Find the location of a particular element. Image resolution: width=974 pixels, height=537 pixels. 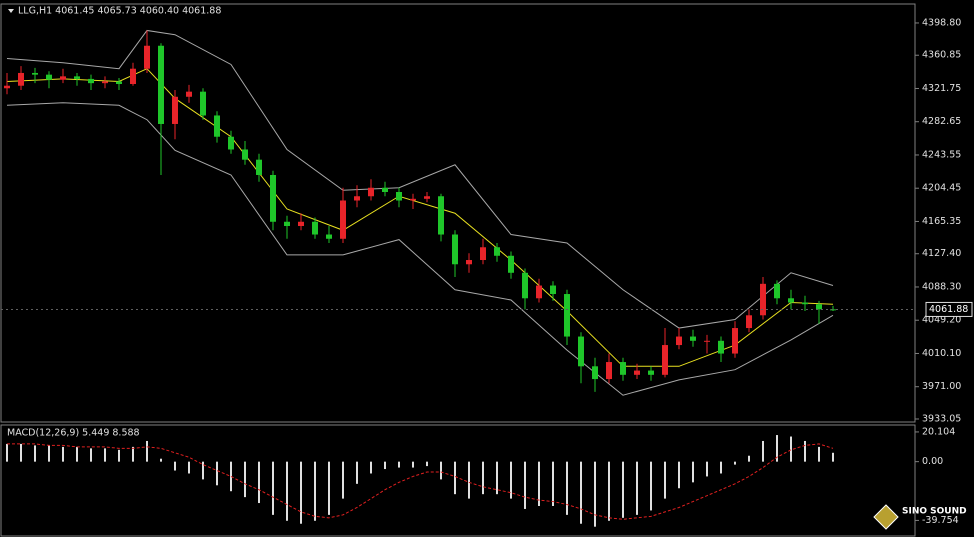

macd-label: MACD(12,26,9) 5.449 8.588 is located at coordinates (73, 433).